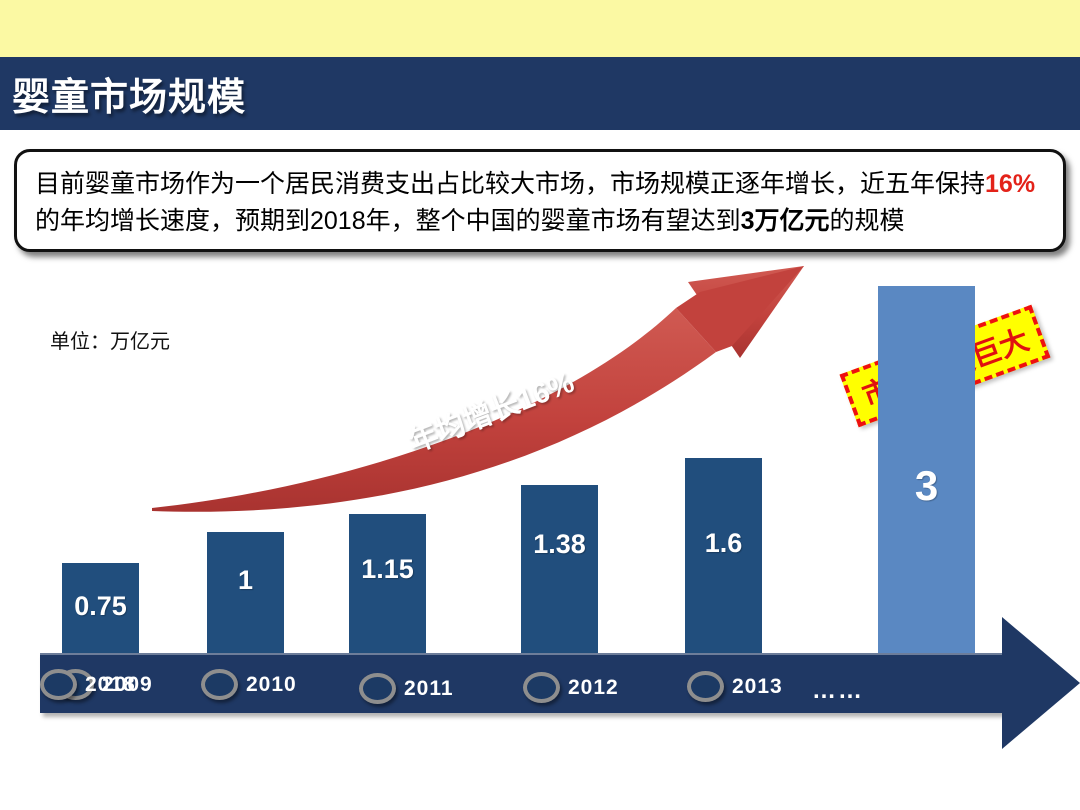 Image resolution: width=1080 pixels, height=810 pixels. What do you see at coordinates (510, 184) in the screenshot?
I see `intro-text-1: 目前婴童市场作为一个居民消费支出占比较大市场，市场规模正逐年增长，近五年保持` at bounding box center [510, 184].